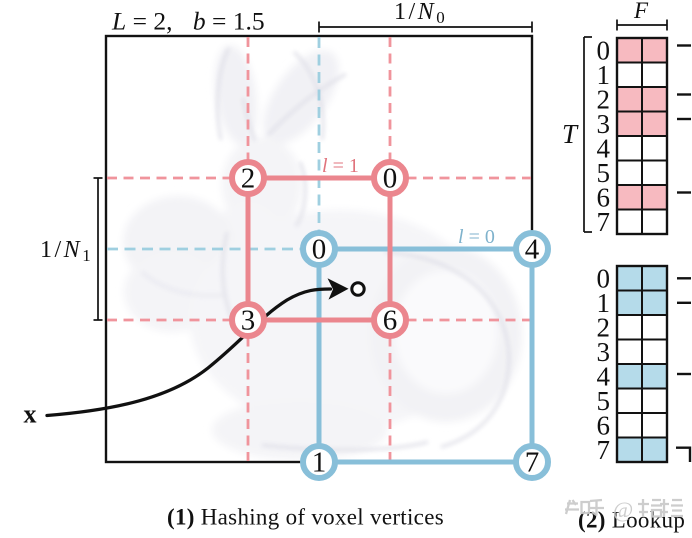 Image resolution: width=692 pixels, height=538 pixels. Describe the element at coordinates (30, 414) in the screenshot. I see `svg-text: x` at that location.